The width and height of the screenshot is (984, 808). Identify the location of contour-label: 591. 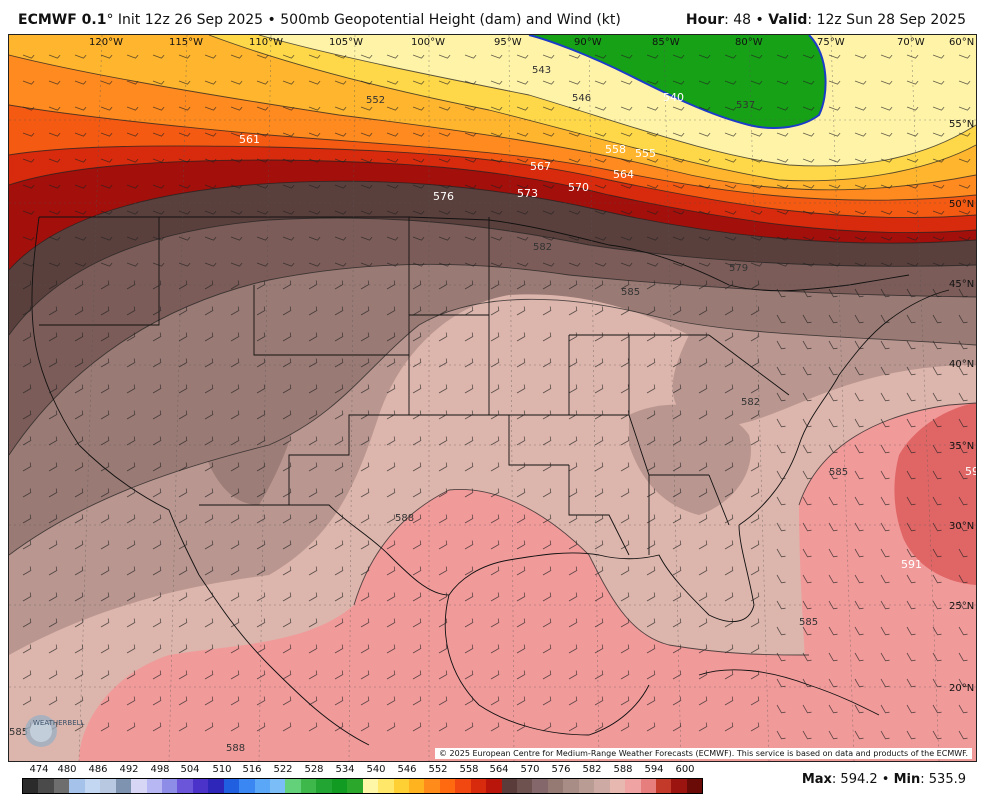
(911, 564).